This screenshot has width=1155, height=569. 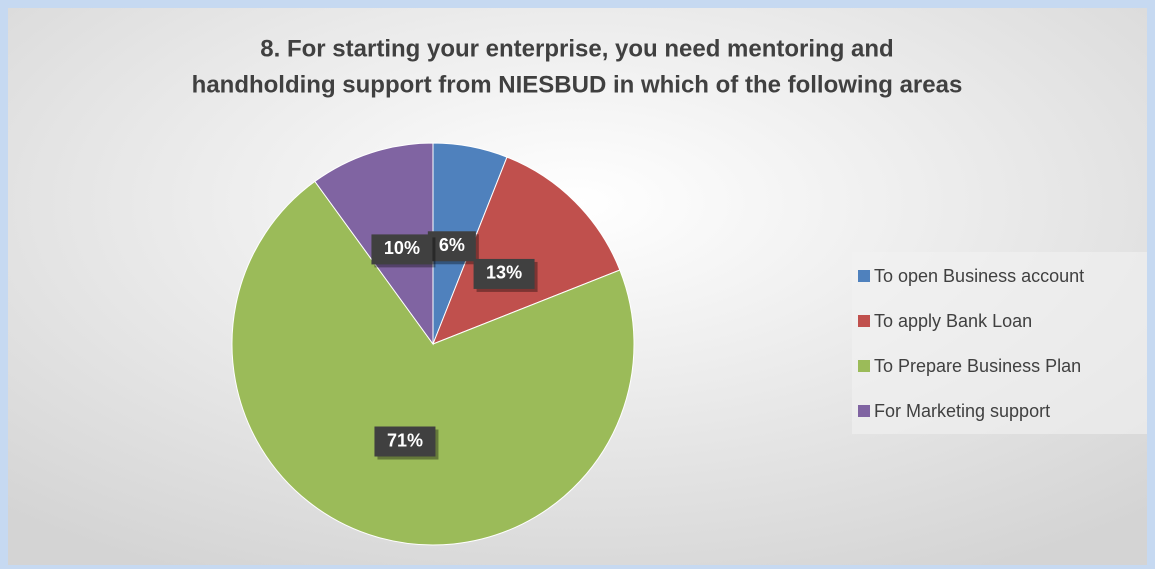 I want to click on legend-box, so click(x=999, y=343).